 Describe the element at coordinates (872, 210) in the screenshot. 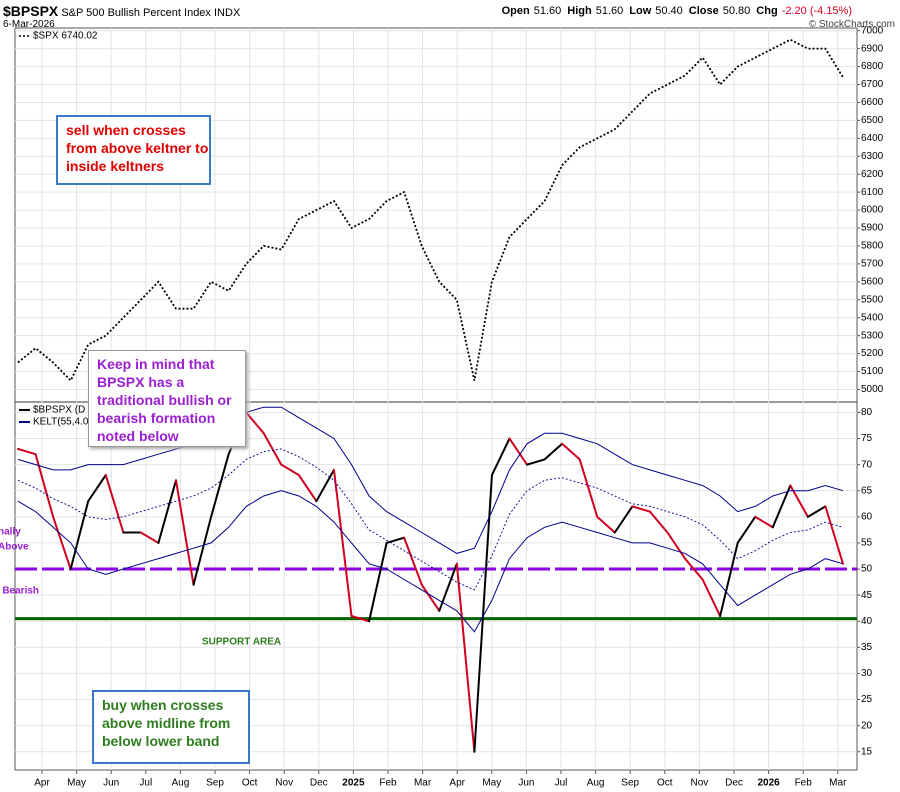

I see `y-tick-label: 6000` at that location.